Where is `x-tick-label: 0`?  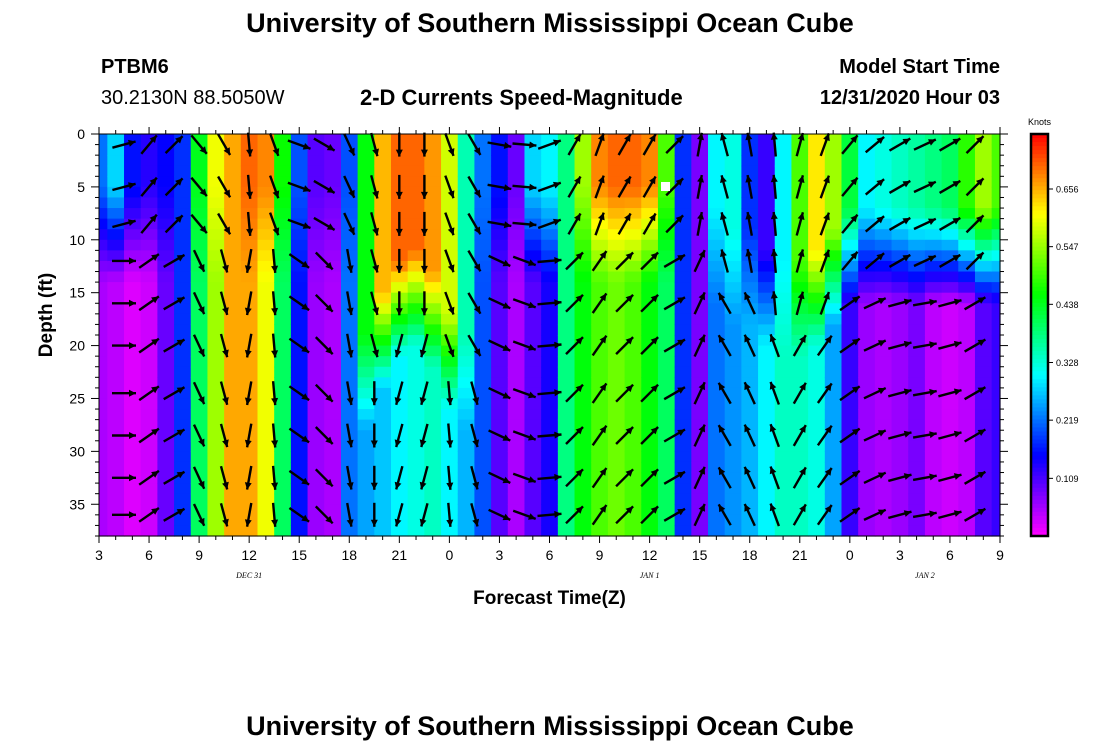 x-tick-label: 0 is located at coordinates (850, 555).